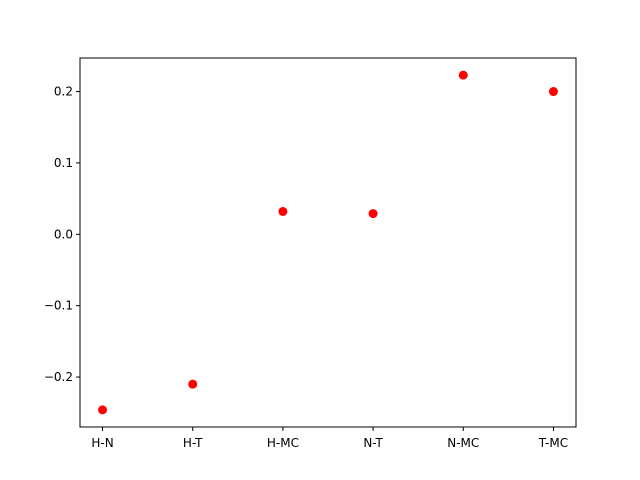 This screenshot has width=640, height=480. Describe the element at coordinates (283, 443) in the screenshot. I see `x-tick-label: H-MC` at that location.